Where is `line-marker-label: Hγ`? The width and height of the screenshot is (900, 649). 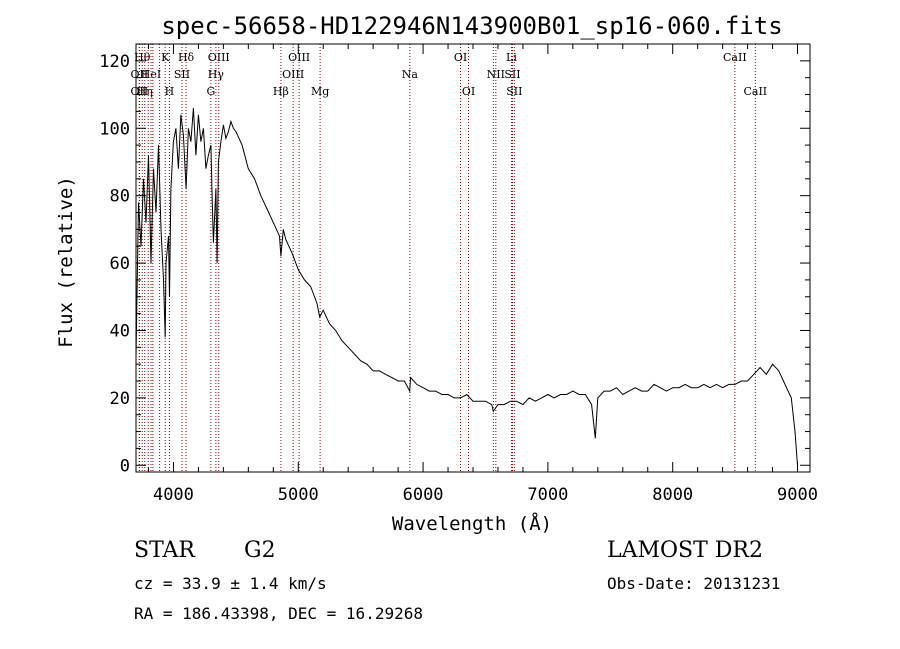 line-marker-label: Hγ is located at coordinates (216, 74).